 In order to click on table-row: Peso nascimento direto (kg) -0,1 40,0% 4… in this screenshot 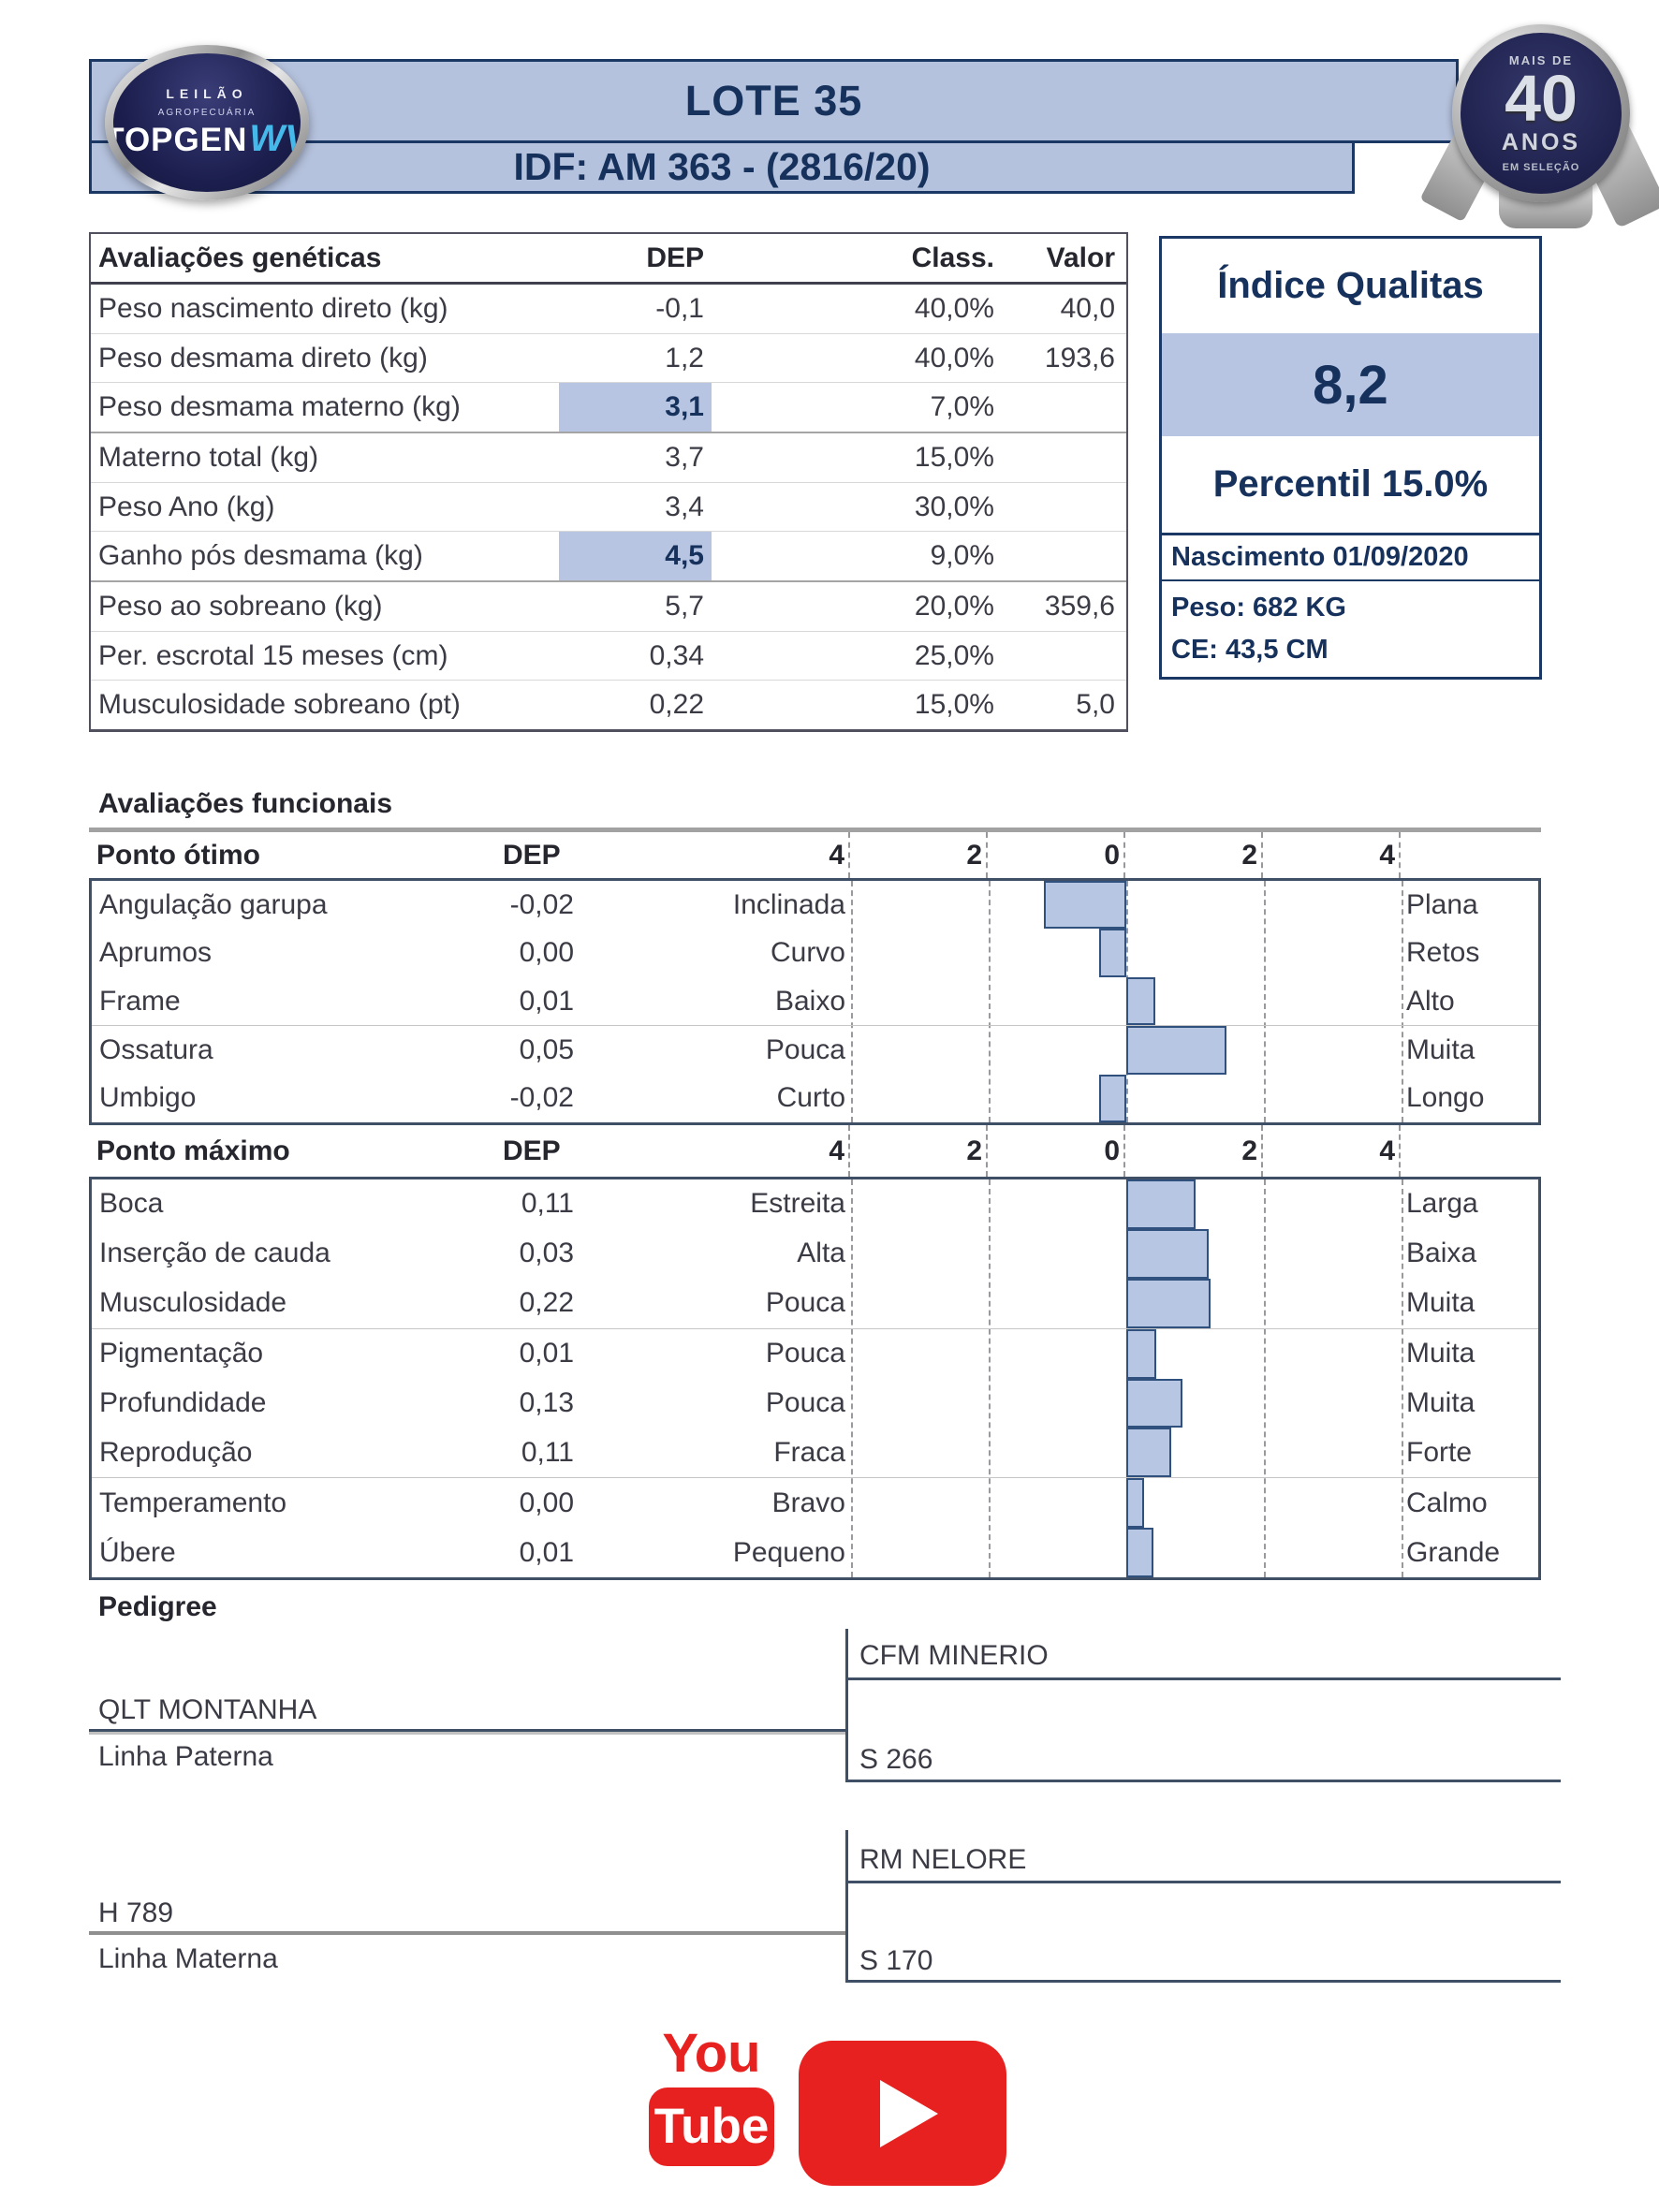, I will do `click(608, 309)`.